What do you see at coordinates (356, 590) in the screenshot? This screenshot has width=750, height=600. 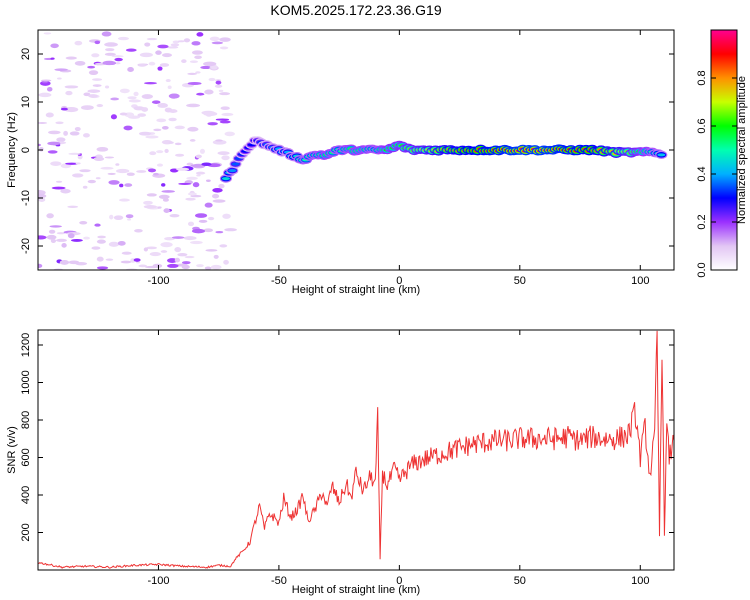 I see `snr-x-axis-label: Height of straight line (km)` at bounding box center [356, 590].